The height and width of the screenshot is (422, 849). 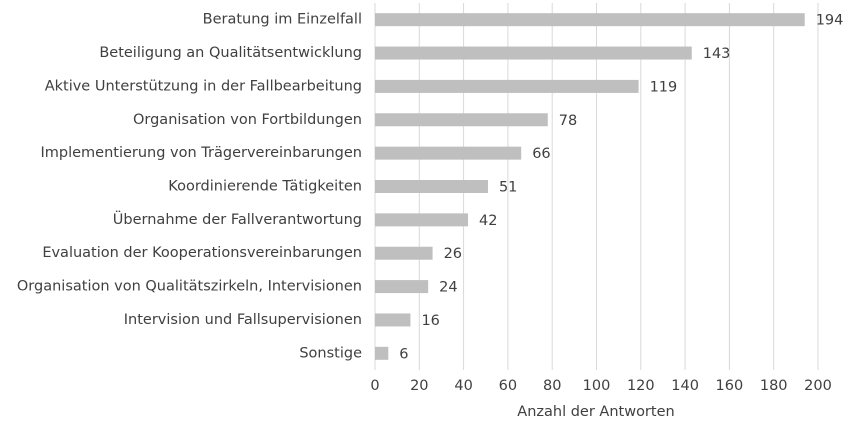 I want to click on data-label: 78, so click(x=568, y=121).